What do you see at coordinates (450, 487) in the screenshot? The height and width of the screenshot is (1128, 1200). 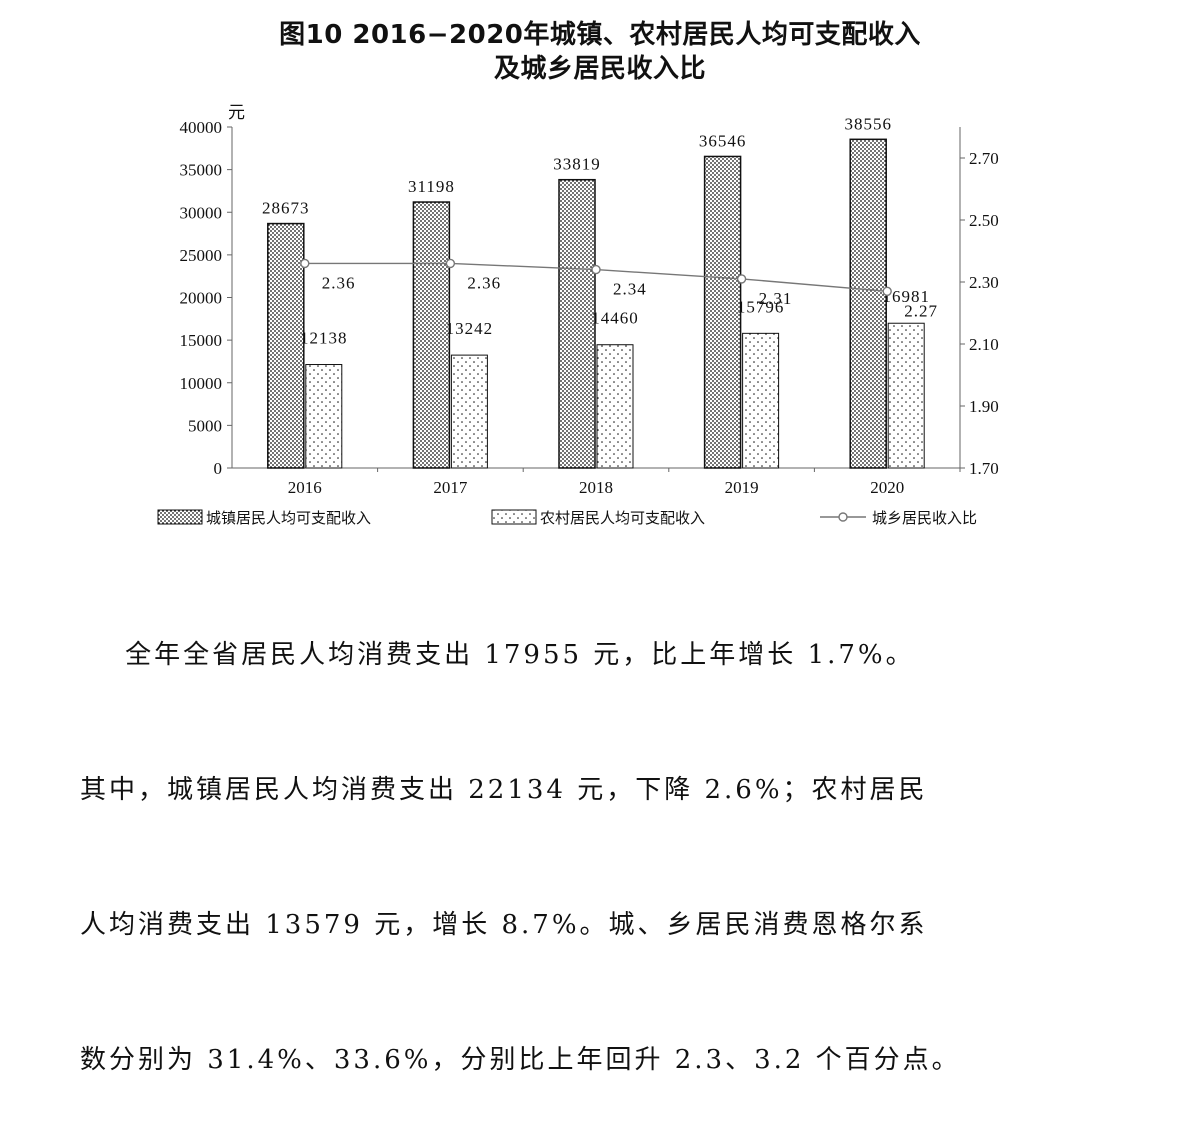 I see `x-tick-label: 2017` at bounding box center [450, 487].